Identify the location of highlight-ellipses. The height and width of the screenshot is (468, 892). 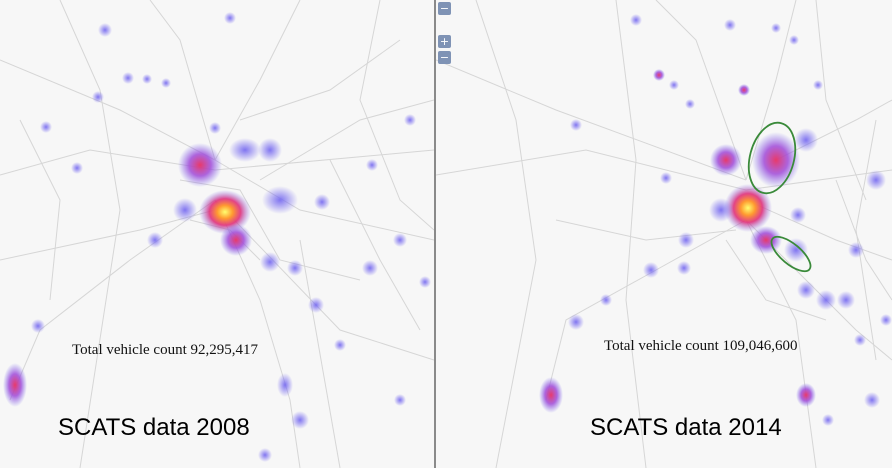
(779, 197).